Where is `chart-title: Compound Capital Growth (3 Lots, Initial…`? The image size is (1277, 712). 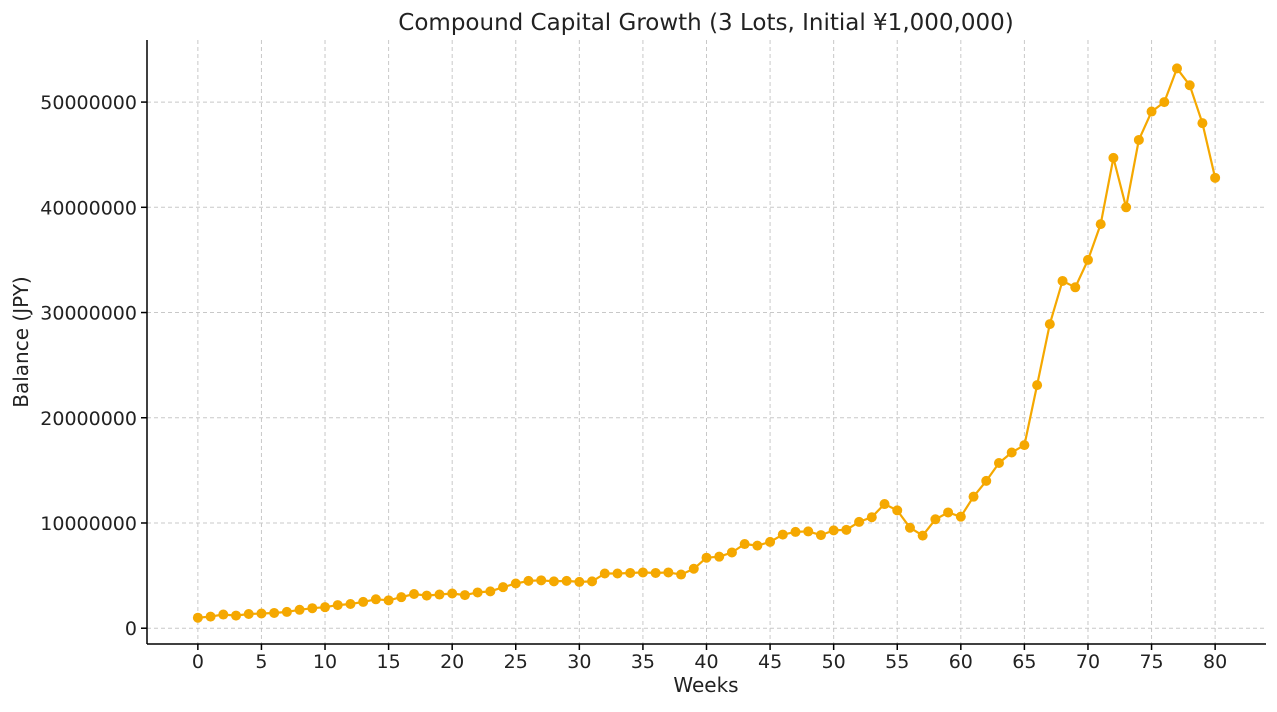
chart-title: Compound Capital Growth (3 Lots, Initial… is located at coordinates (705, 23).